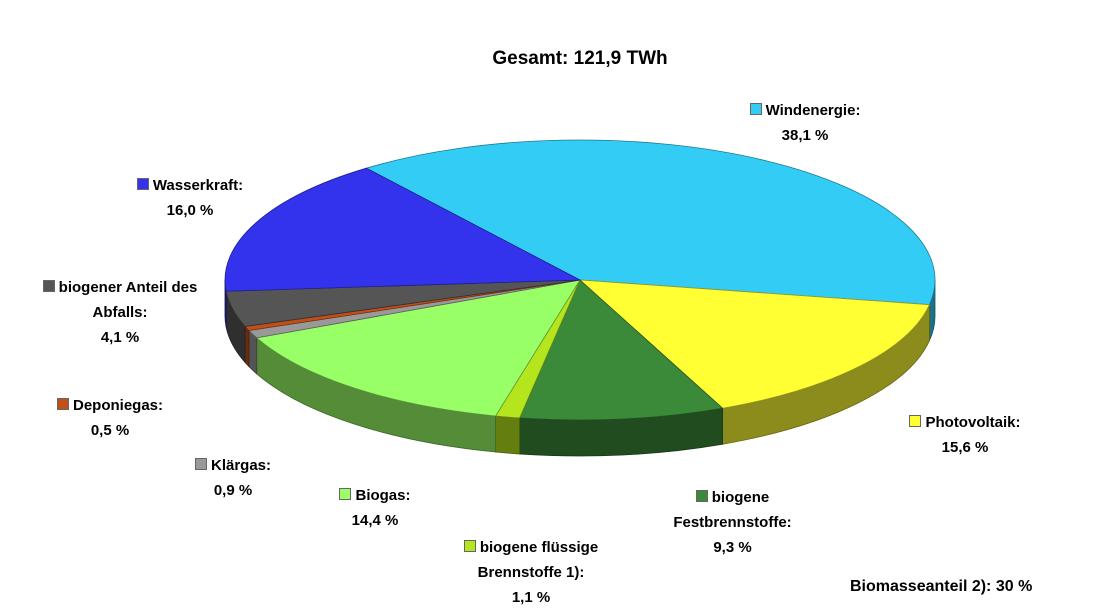 The image size is (1108, 610). Describe the element at coordinates (233, 490) in the screenshot. I see `value-label: 0,9 %` at that location.